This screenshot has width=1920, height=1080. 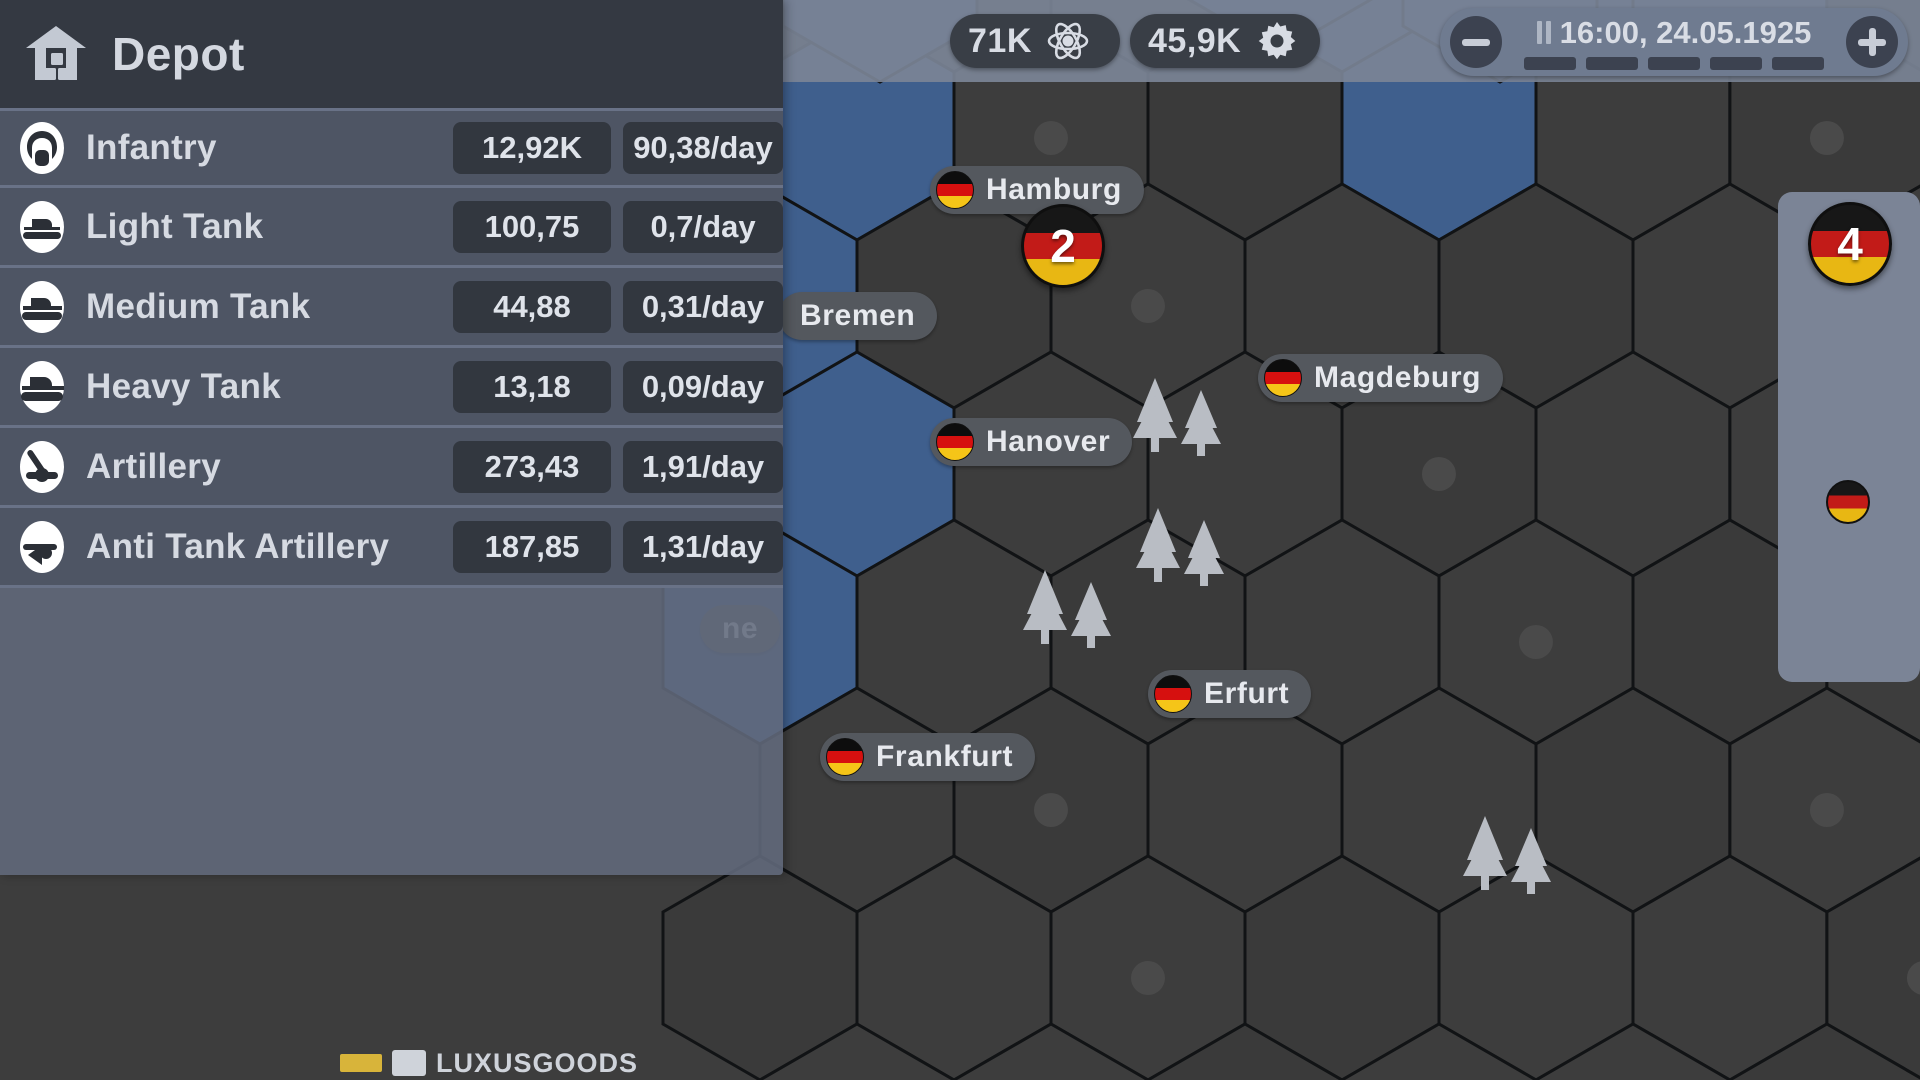 What do you see at coordinates (1543, 32) in the screenshot?
I see `pause-icon` at bounding box center [1543, 32].